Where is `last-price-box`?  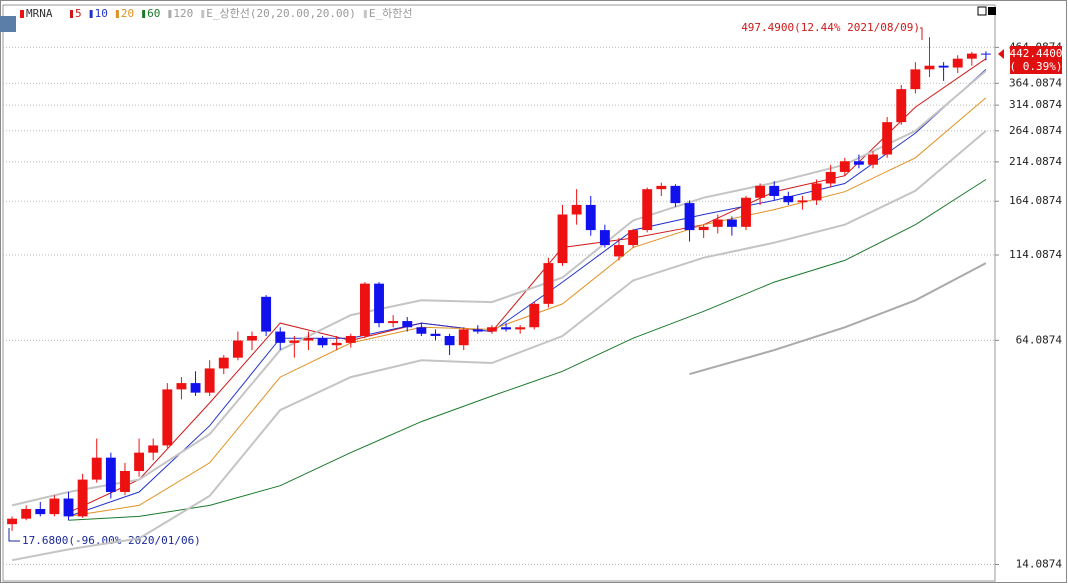 last-price-box is located at coordinates (1036, 60).